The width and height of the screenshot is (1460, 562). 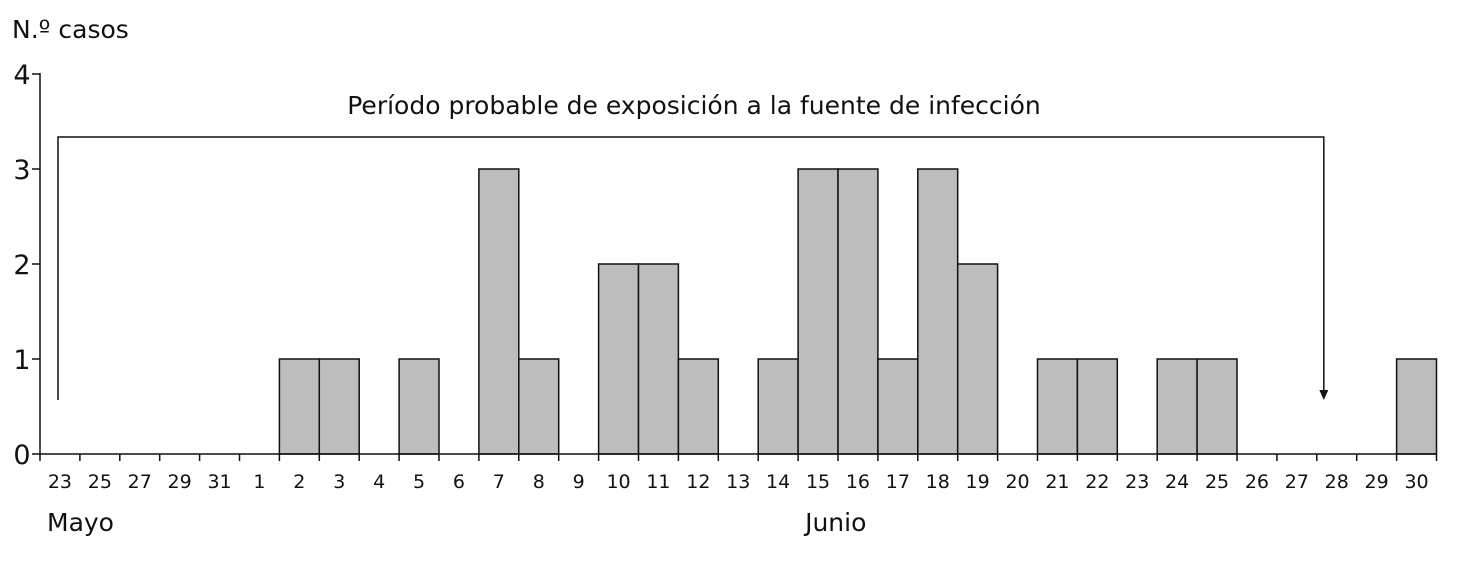 What do you see at coordinates (1257, 482) in the screenshot?
I see `x-tick-label: 26` at bounding box center [1257, 482].